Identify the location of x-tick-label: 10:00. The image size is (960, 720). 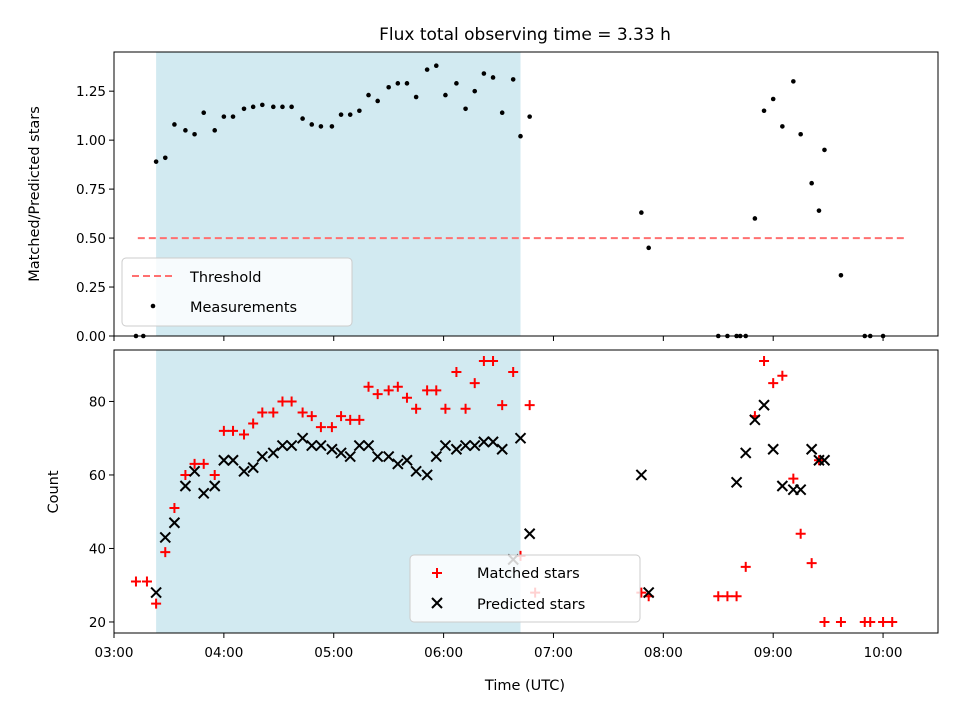
(883, 653).